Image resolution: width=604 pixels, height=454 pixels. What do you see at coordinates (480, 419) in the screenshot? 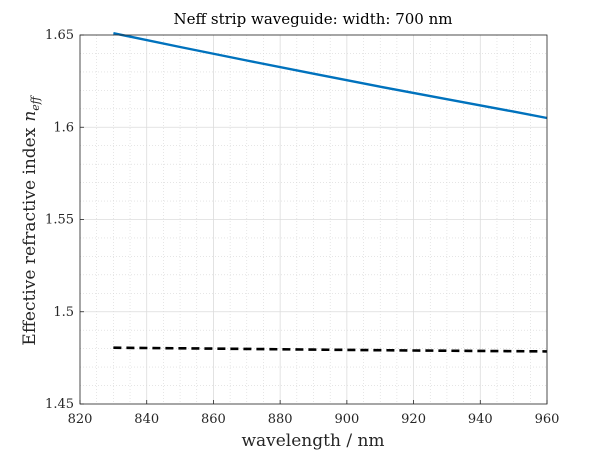
I see `x-tick-label: 940` at bounding box center [480, 419].